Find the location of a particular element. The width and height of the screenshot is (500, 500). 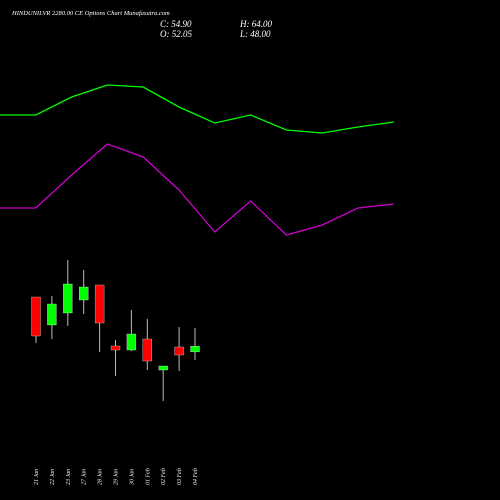

x-tick-label: 27 Jan is located at coordinates (85, 477).